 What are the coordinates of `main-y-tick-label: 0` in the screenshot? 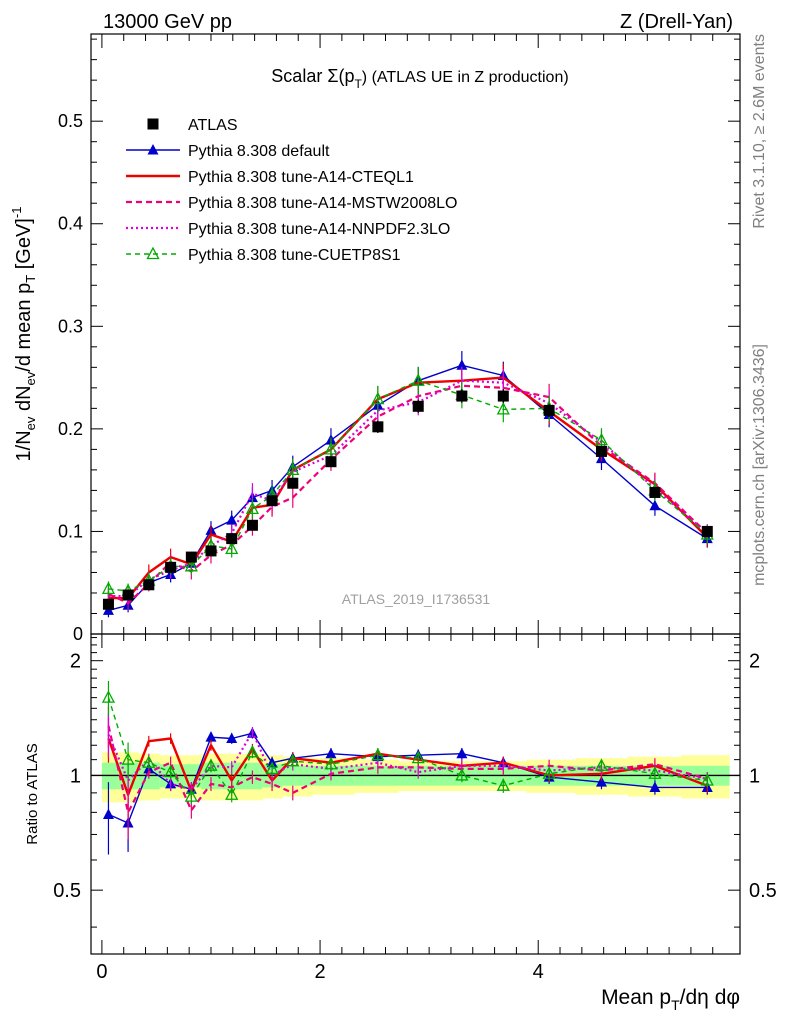 It's located at (78, 634).